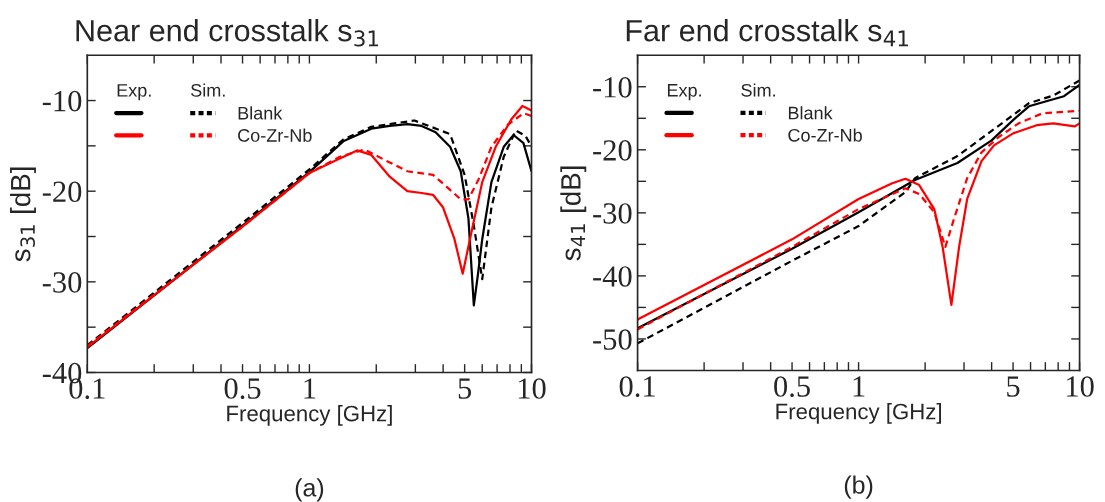  Describe the element at coordinates (858, 487) in the screenshot. I see `text: (b)` at that location.